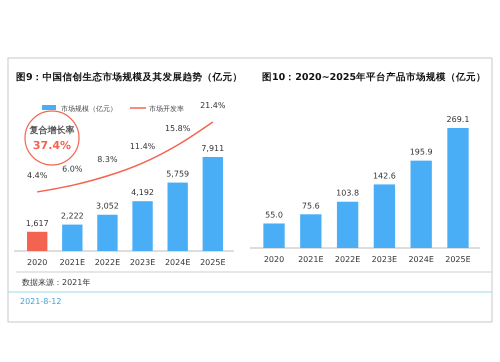  Describe the element at coordinates (52, 145) in the screenshot. I see `text: 37.4%` at that location.